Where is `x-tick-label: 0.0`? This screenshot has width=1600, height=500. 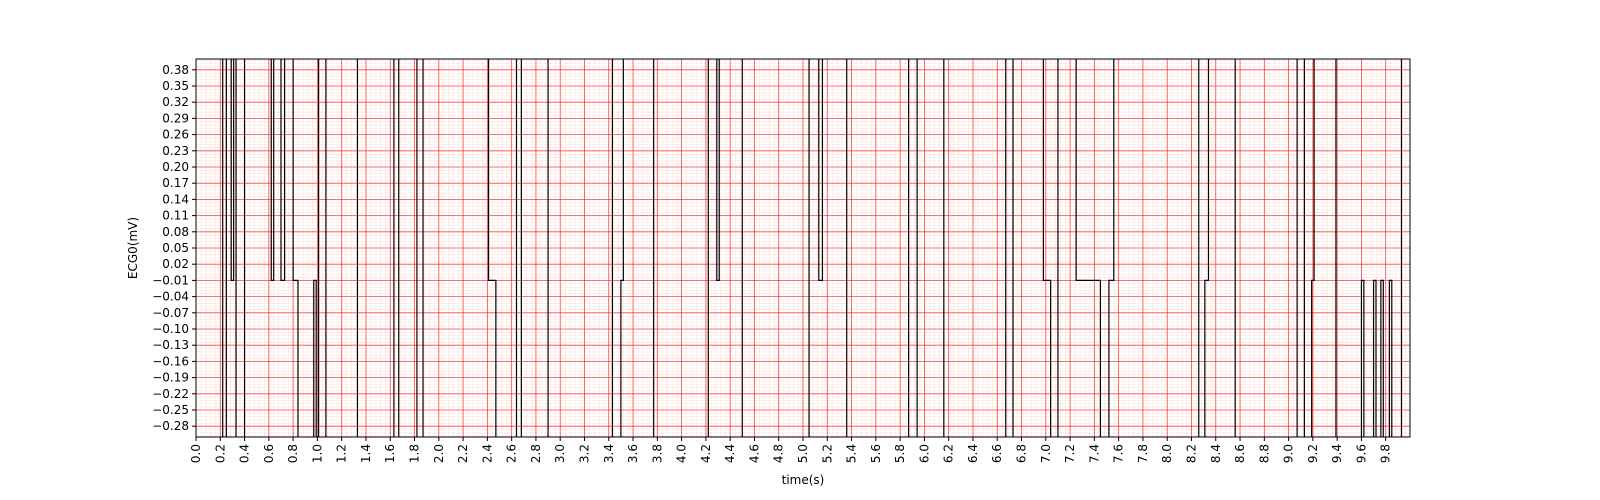
x-tick-label: 0.0 is located at coordinates (196, 453).